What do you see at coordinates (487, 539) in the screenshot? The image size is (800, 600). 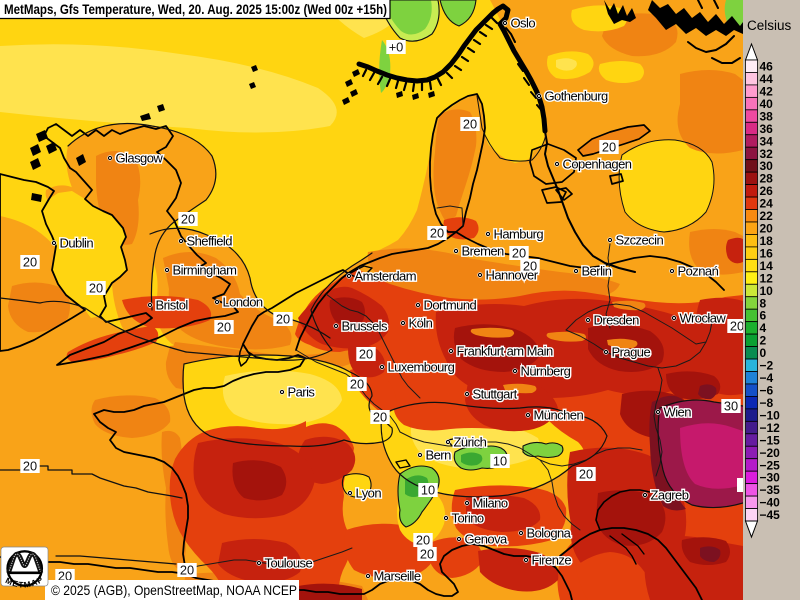 I see `svg-text: Genova` at bounding box center [487, 539].